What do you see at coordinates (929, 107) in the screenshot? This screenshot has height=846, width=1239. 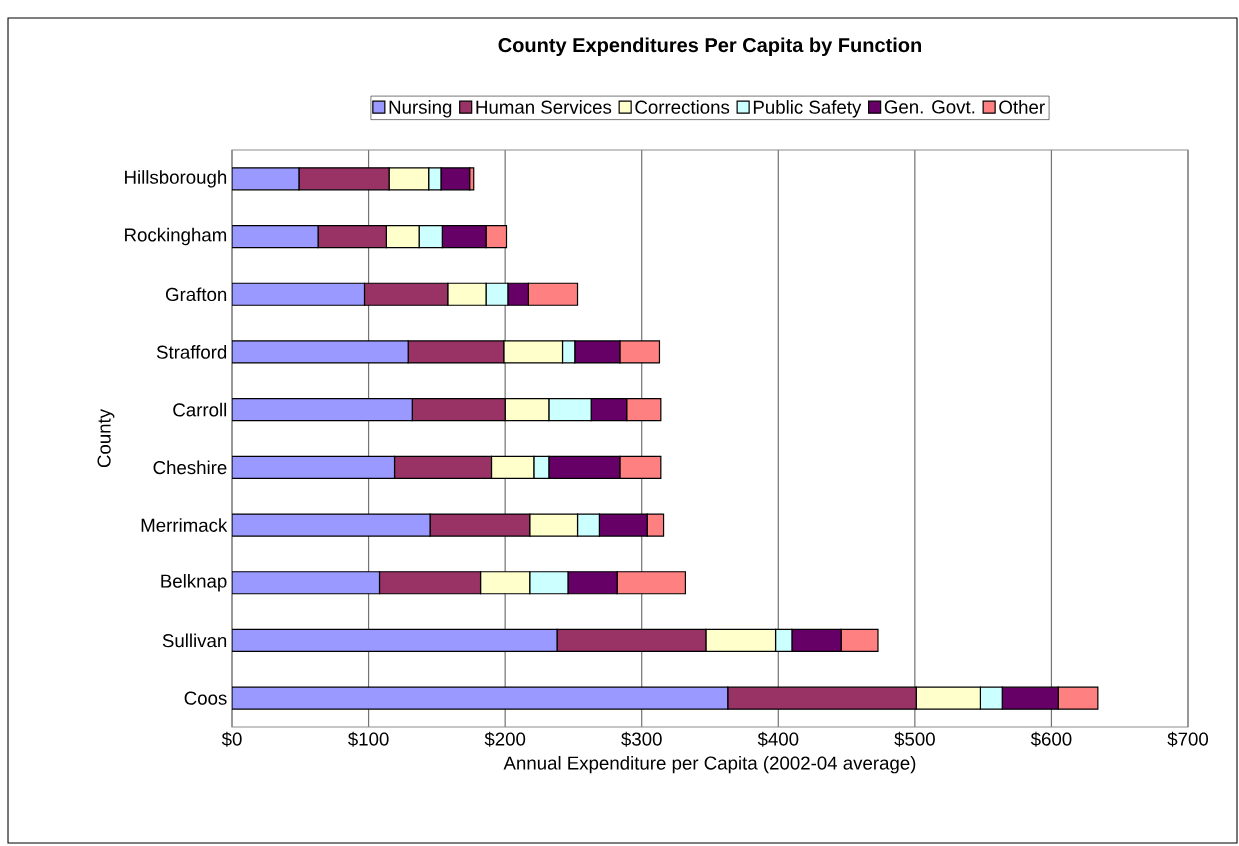 I see `legend-label: Gen. Govt.` at bounding box center [929, 107].